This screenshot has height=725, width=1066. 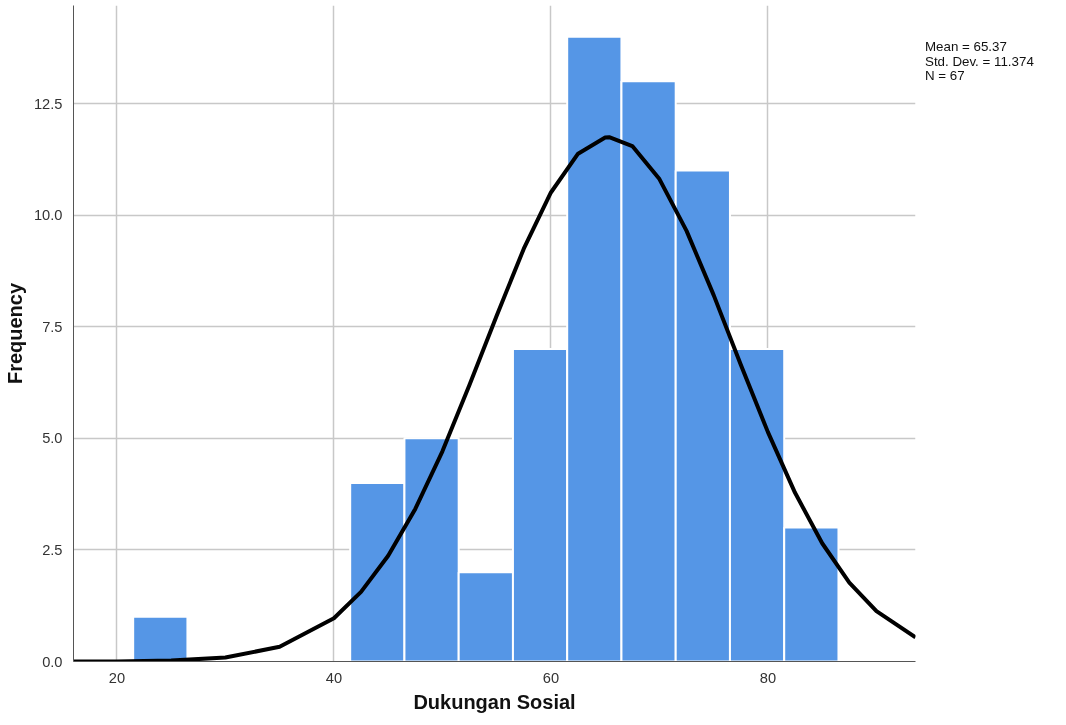 What do you see at coordinates (48, 103) in the screenshot?
I see `y-tick-label: 12.5` at bounding box center [48, 103].